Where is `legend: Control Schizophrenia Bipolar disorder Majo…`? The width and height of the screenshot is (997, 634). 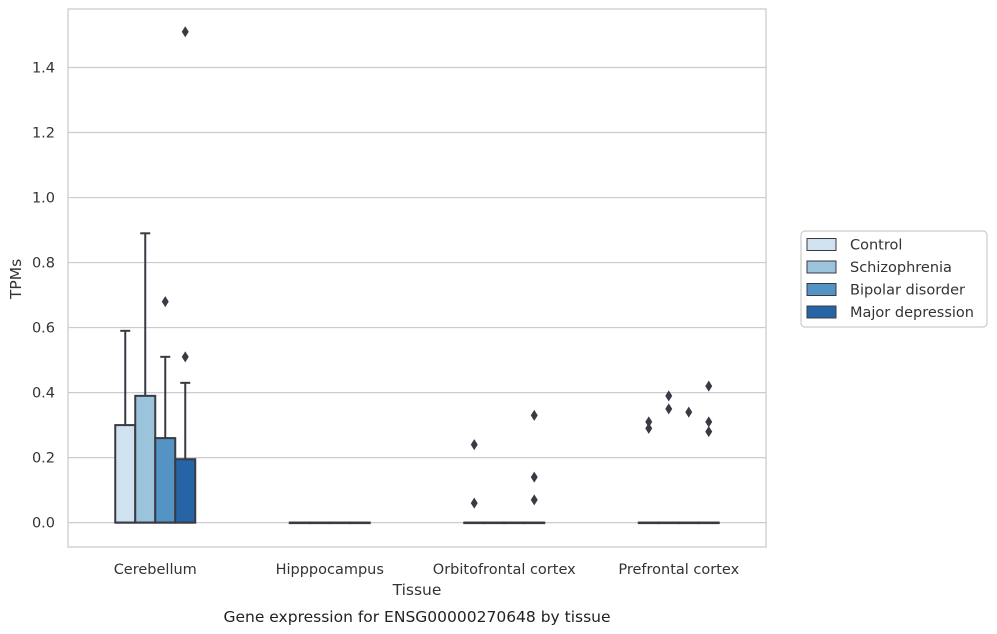 legend: Control Schizophrenia Bipolar disorder Majo… is located at coordinates (894, 279).